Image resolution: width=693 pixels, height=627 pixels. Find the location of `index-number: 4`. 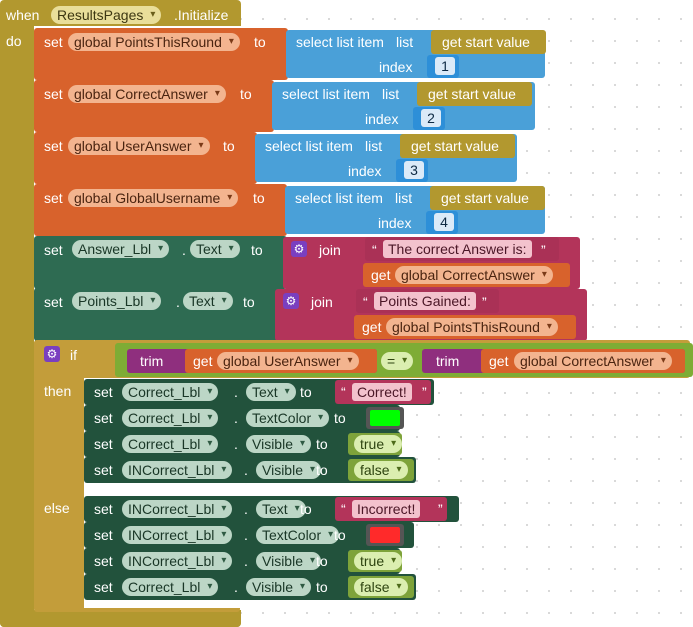

index-number: 4 is located at coordinates (444, 222).